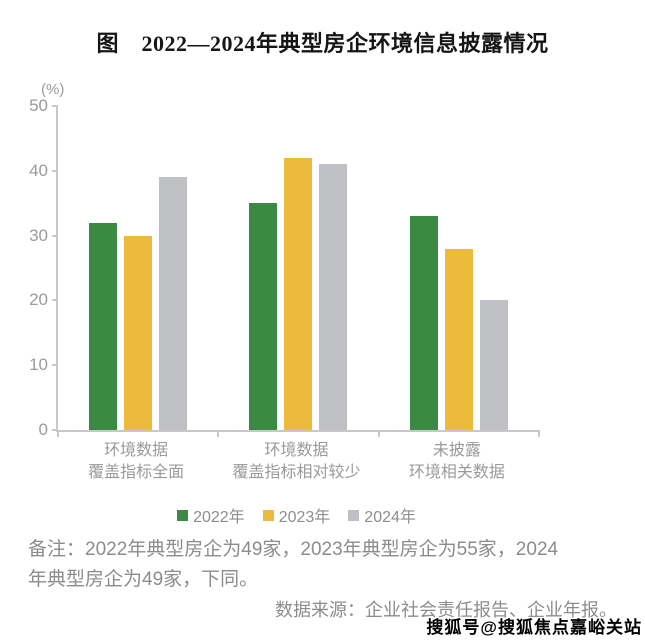  Describe the element at coordinates (296, 472) in the screenshot. I see `x-category-label-line: 覆盖指标相对较少` at that location.